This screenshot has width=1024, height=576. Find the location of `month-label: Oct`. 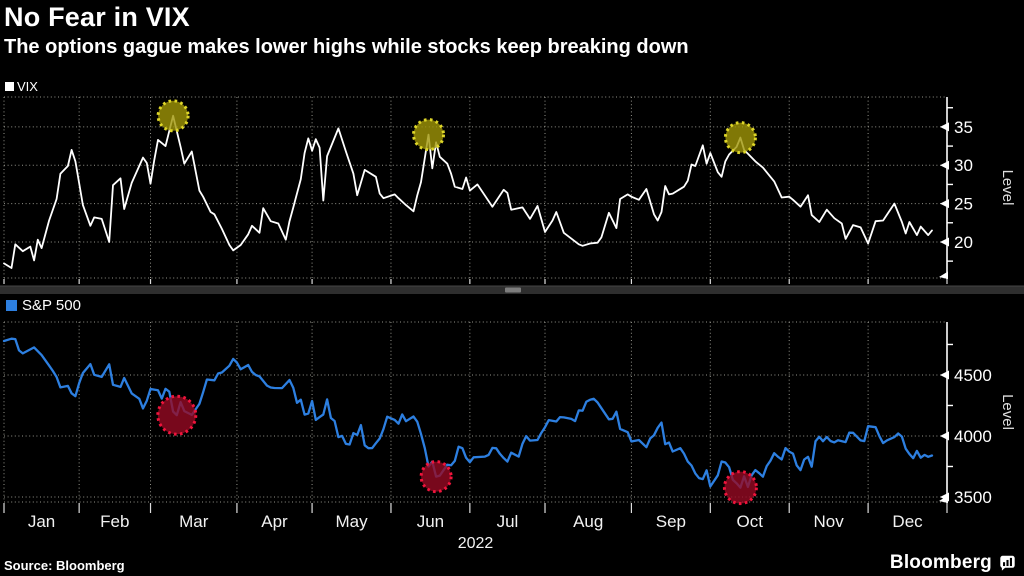

month-label: Oct is located at coordinates (750, 521).